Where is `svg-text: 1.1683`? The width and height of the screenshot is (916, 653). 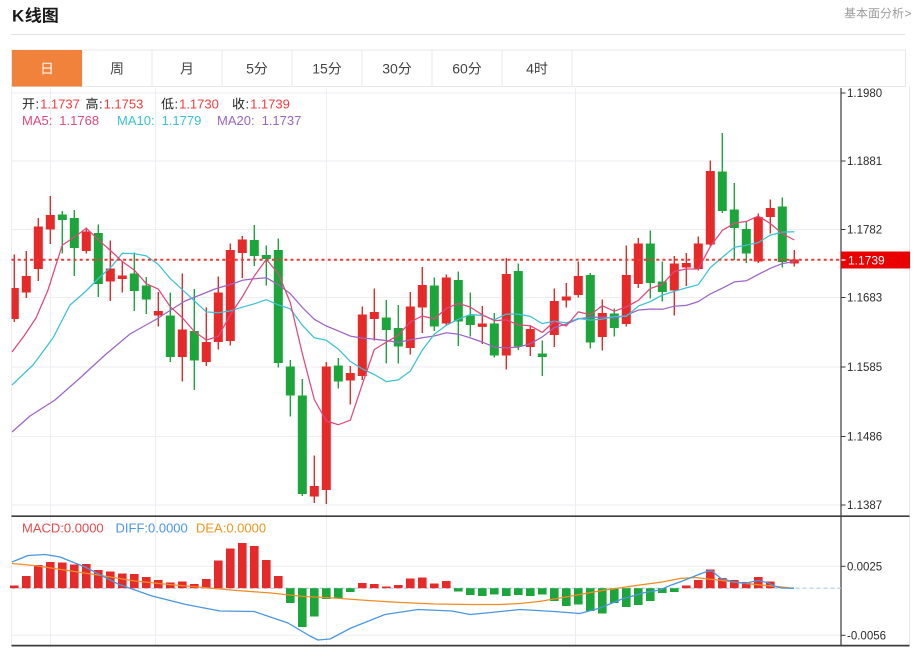
svg-text: 1.1683 is located at coordinates (864, 299).